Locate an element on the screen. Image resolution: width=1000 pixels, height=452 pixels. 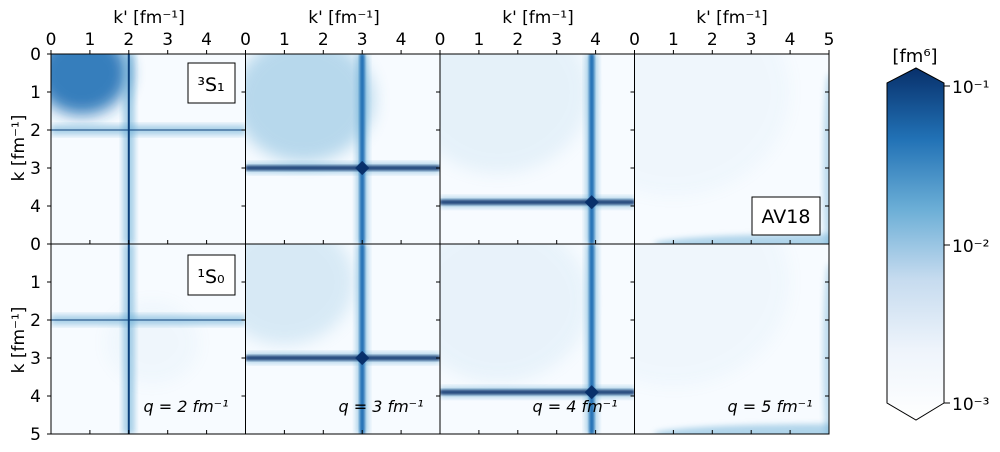
colorbar-tick: 10⁻³ is located at coordinates (970, 405).